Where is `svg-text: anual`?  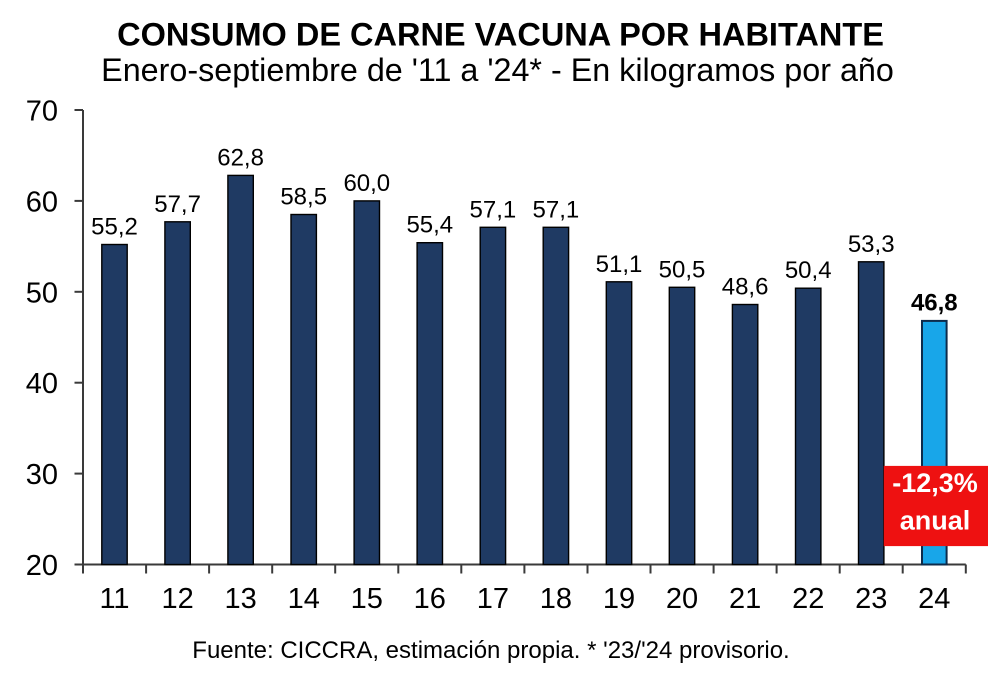 svg-text: anual is located at coordinates (935, 521).